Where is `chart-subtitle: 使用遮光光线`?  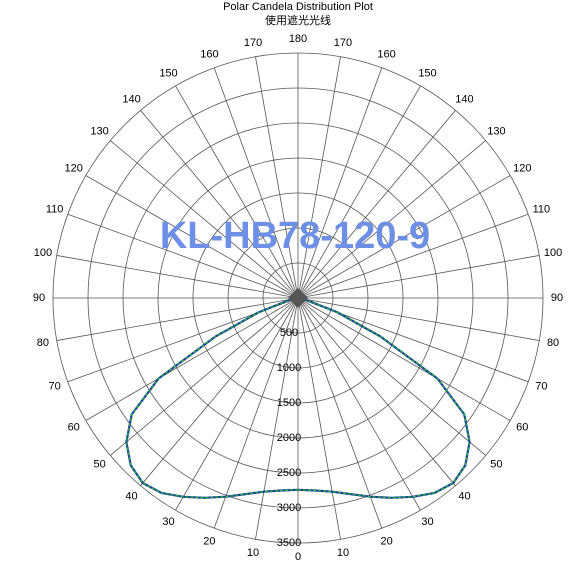 chart-subtitle: 使用遮光光线 is located at coordinates (298, 20).